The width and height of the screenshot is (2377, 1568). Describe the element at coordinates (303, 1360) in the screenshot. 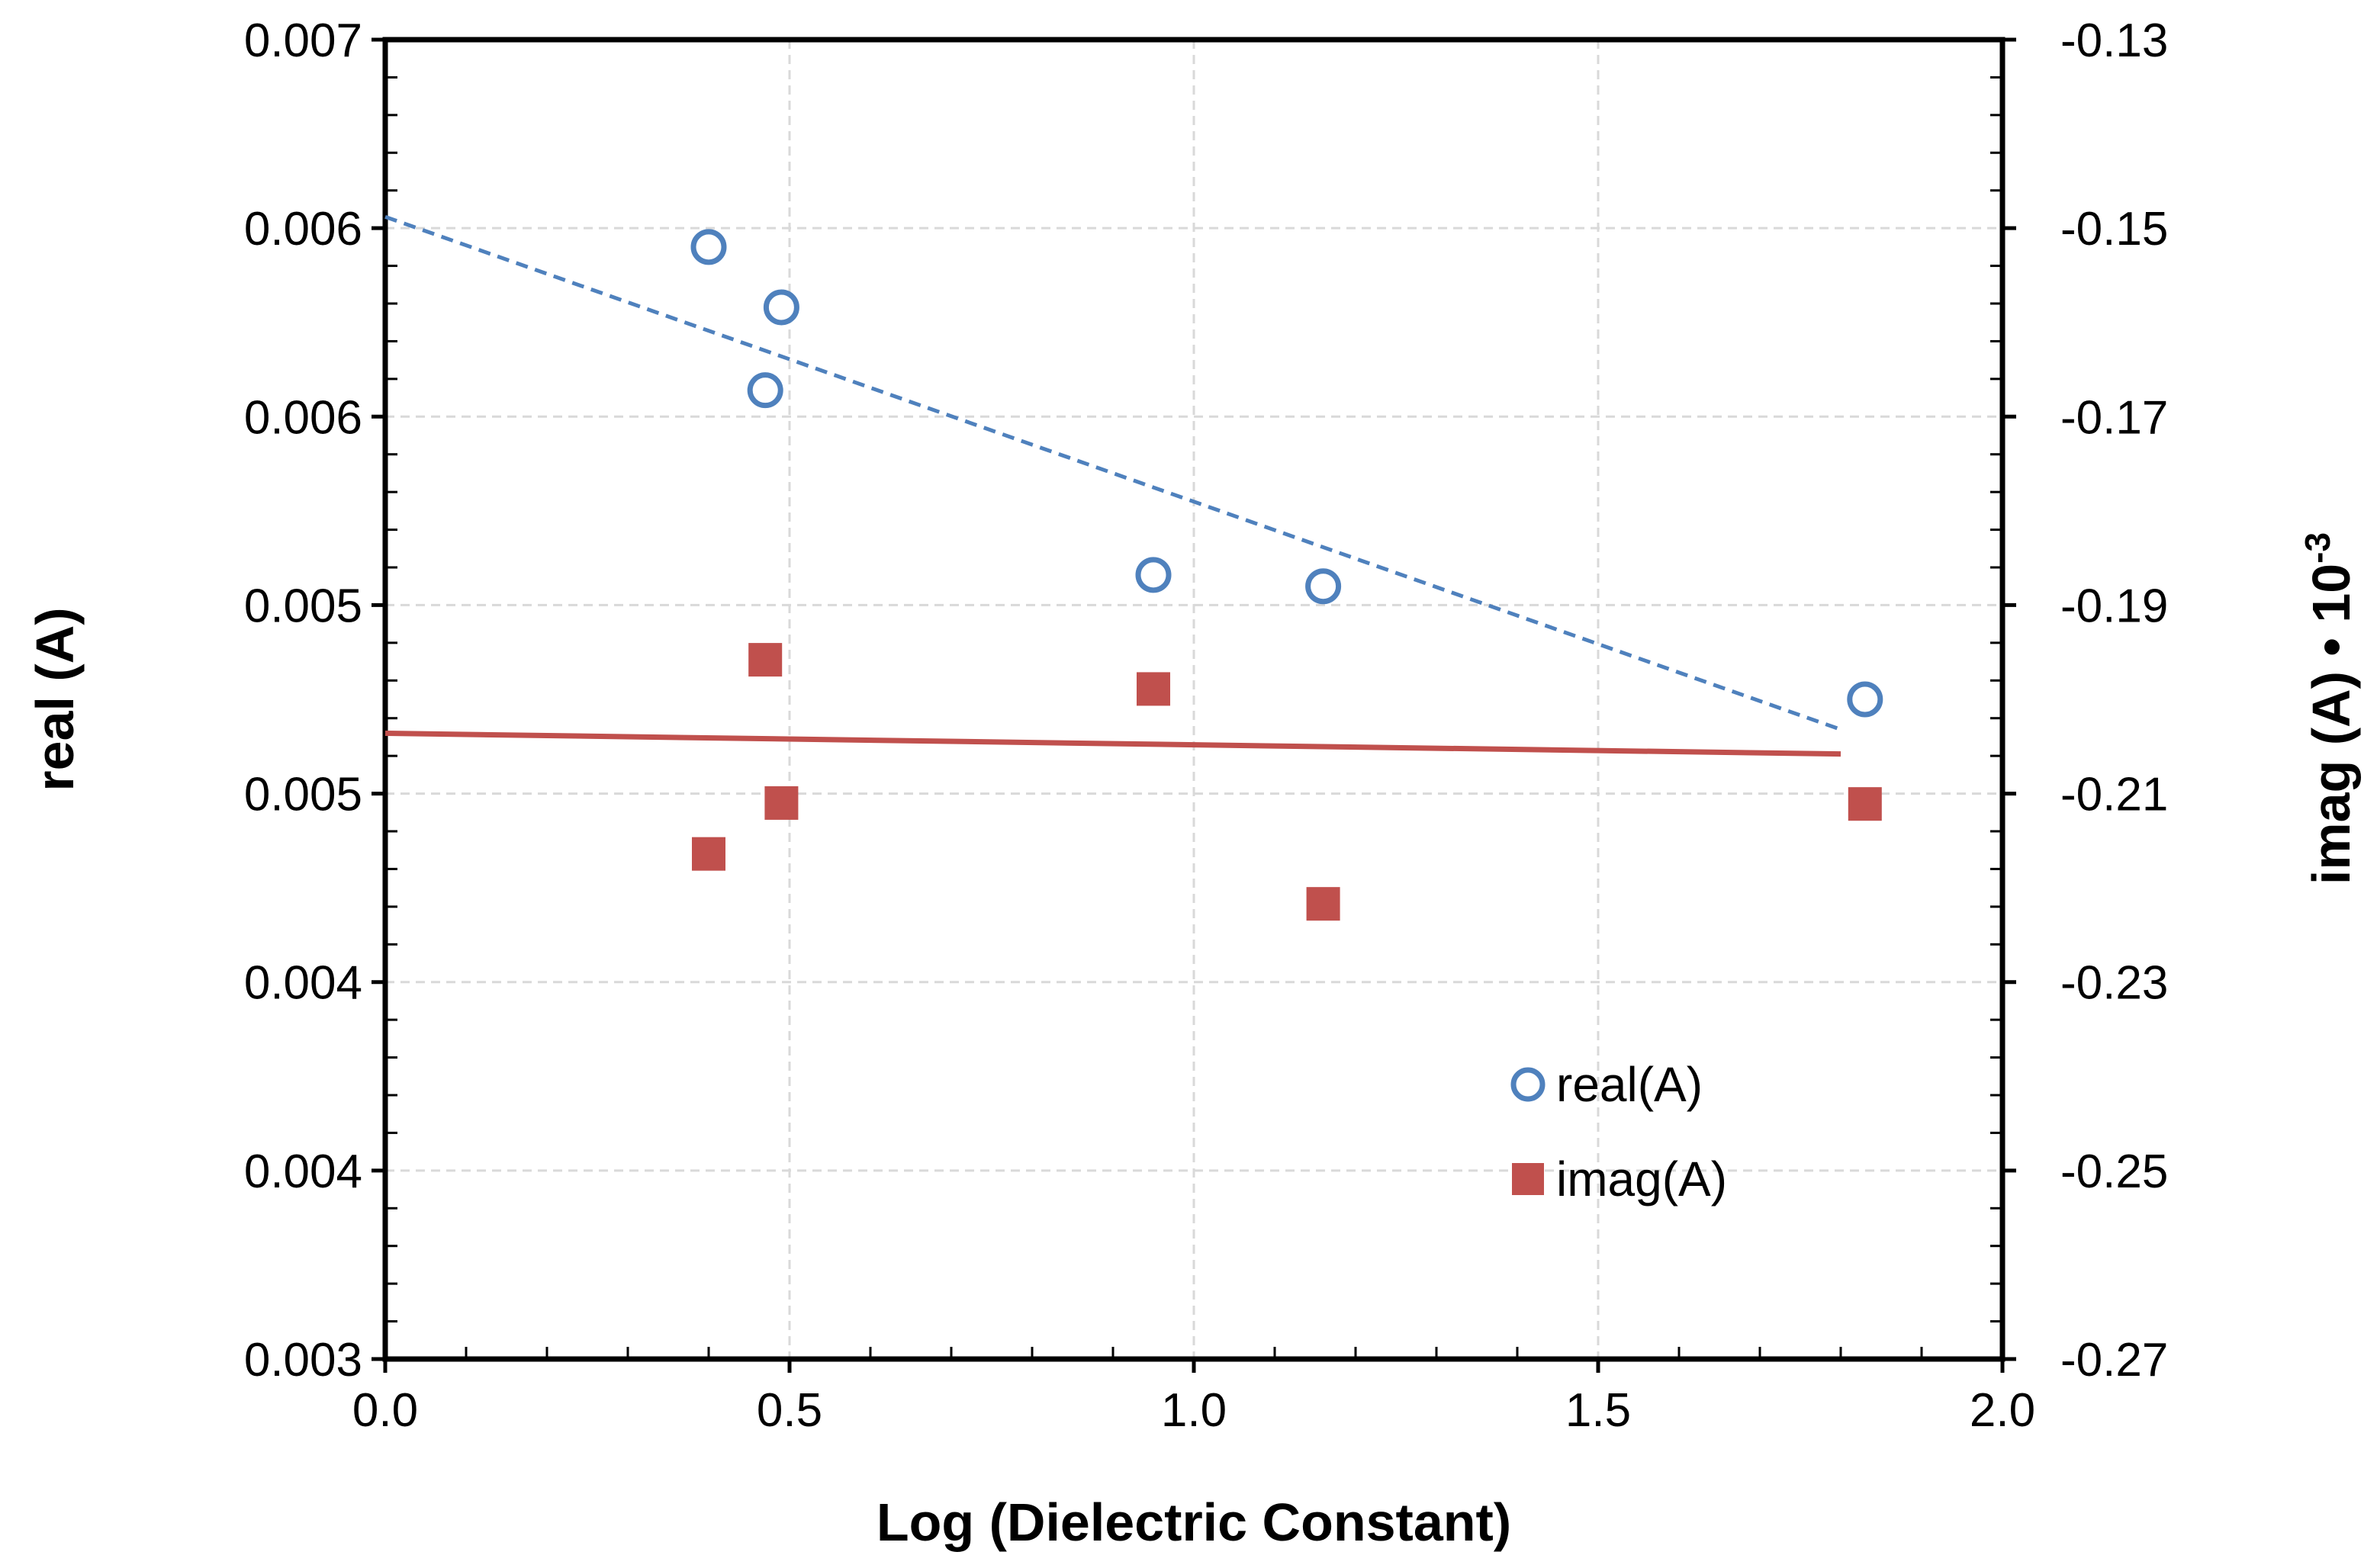

I see `y-left-tick-label: 0.003` at that location.